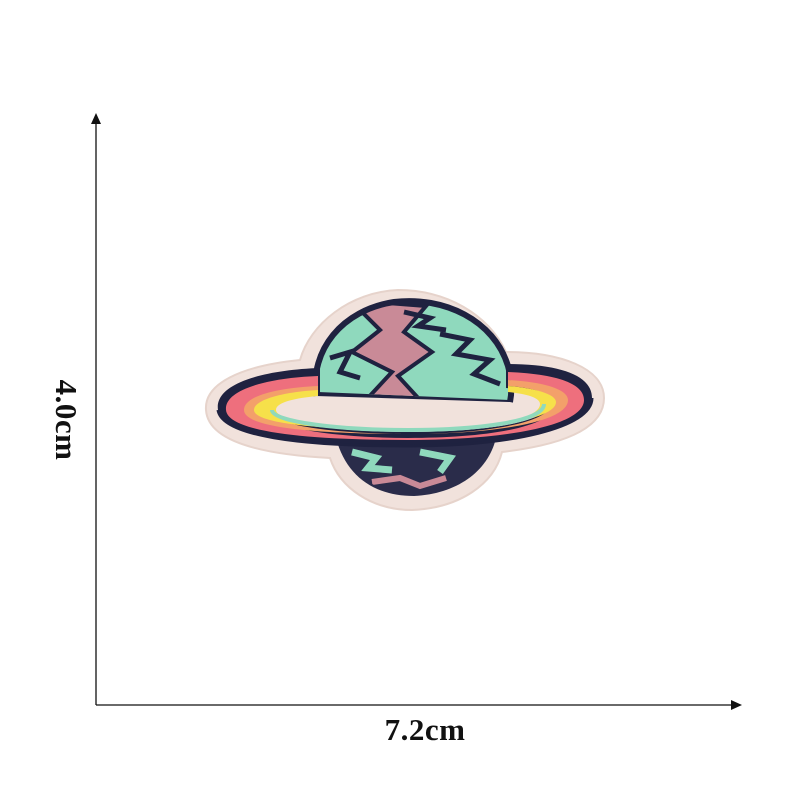 The height and width of the screenshot is (800, 800). I want to click on width-axis-arrow-icon, so click(736, 705).